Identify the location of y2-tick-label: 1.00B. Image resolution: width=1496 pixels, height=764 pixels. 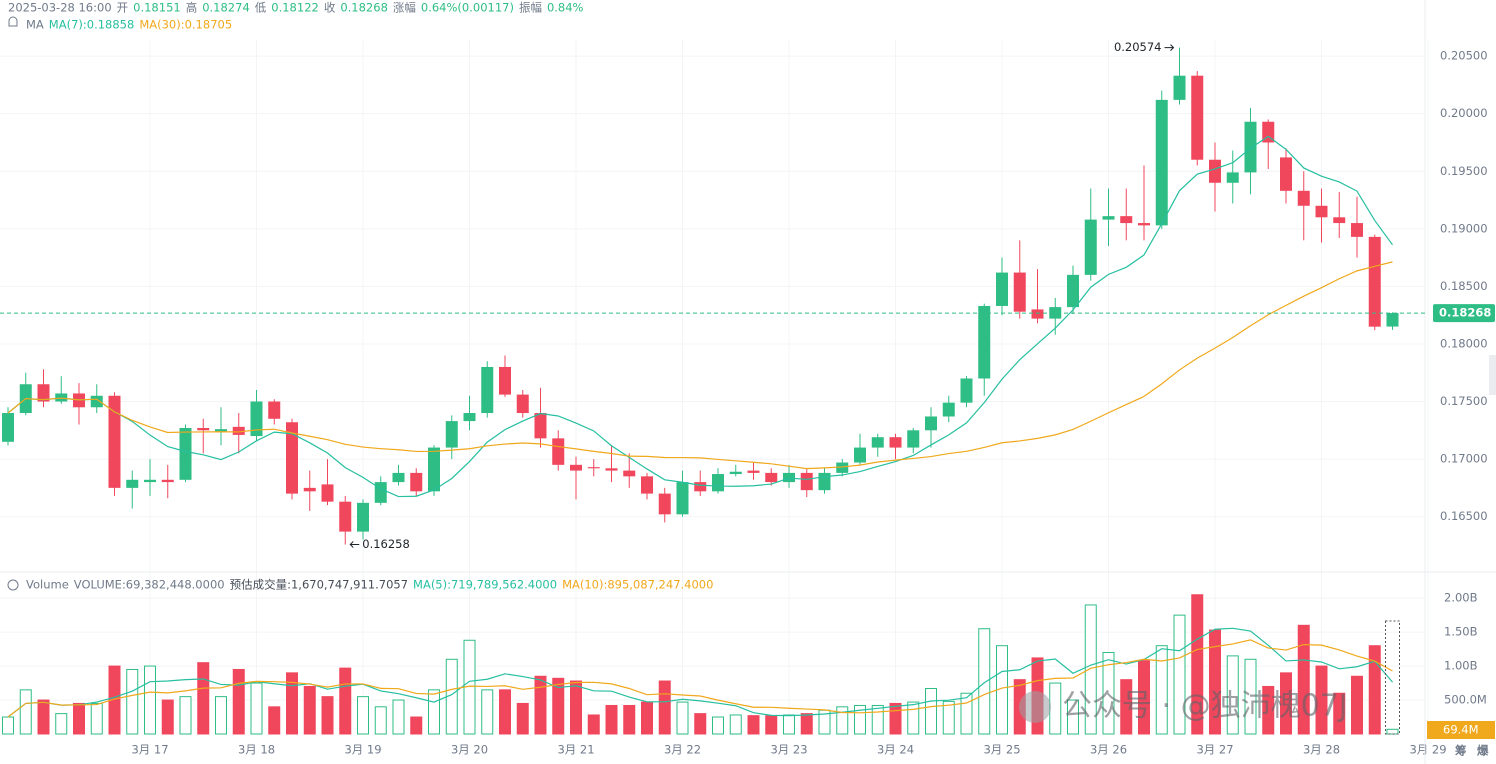
(1461, 666).